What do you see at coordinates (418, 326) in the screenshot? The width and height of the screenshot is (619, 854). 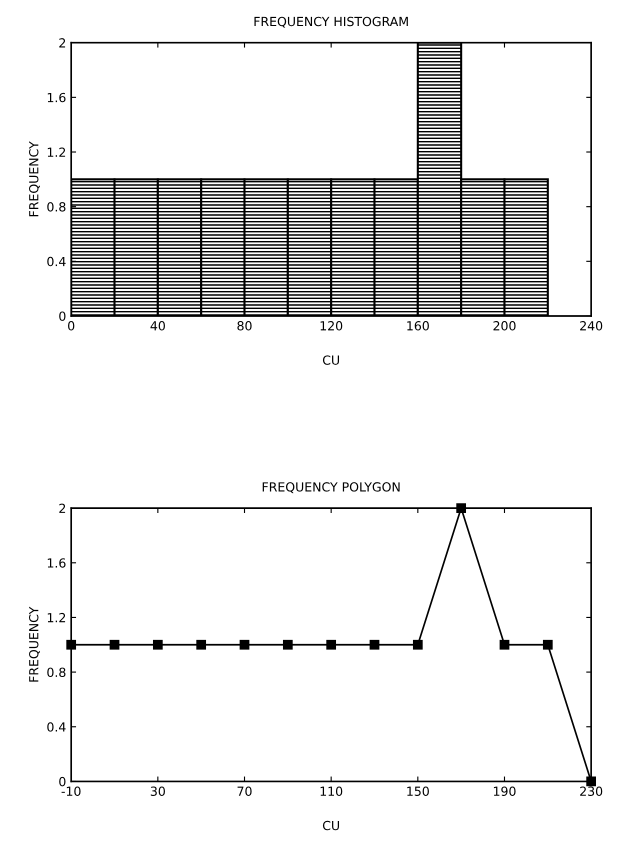 I see `x-tick-label: 160` at bounding box center [418, 326].